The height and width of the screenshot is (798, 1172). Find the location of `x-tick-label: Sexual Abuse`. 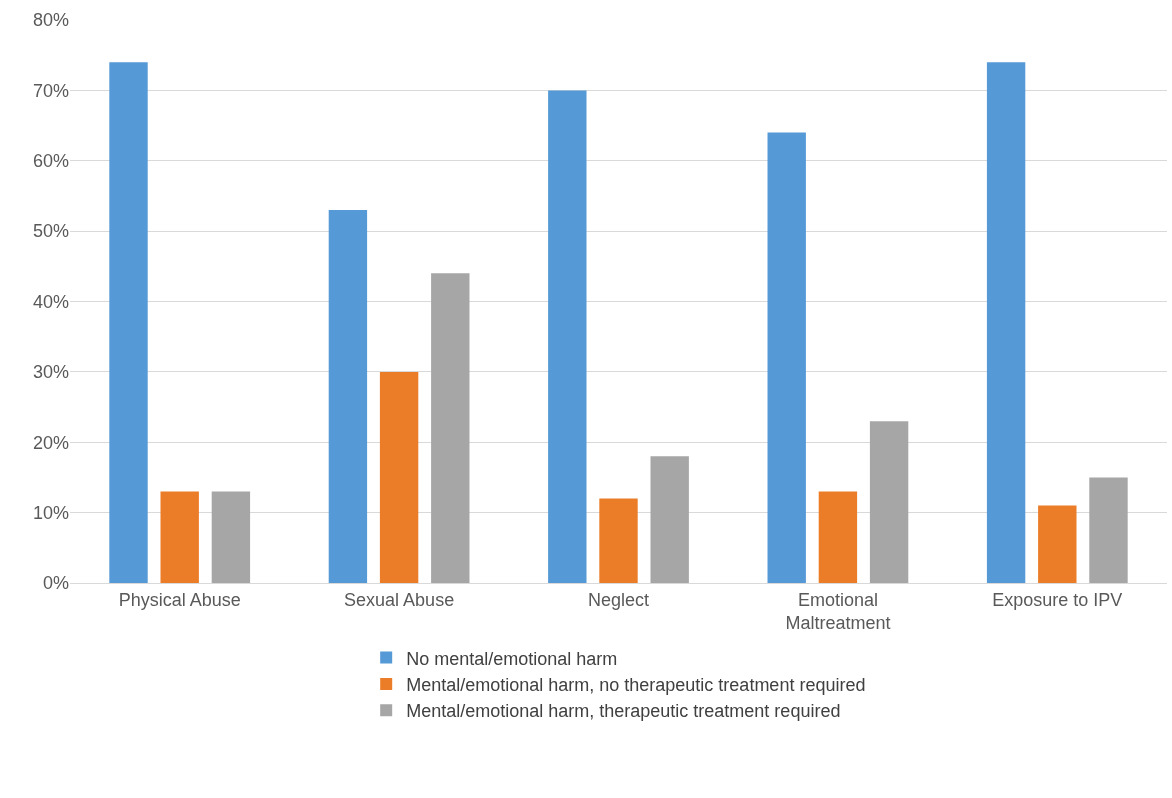

x-tick-label: Sexual Abuse is located at coordinates (399, 599).